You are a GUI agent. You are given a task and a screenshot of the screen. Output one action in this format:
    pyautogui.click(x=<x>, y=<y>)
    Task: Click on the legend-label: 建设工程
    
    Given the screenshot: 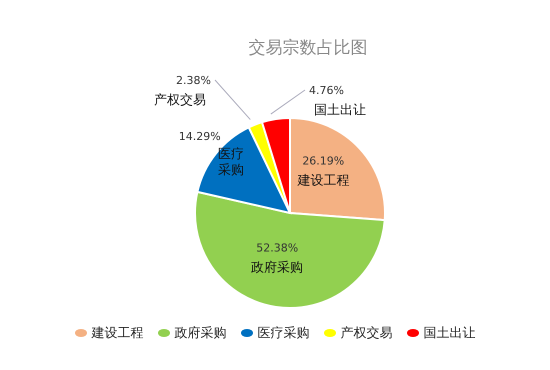 What is the action you would take?
    pyautogui.click(x=117, y=333)
    